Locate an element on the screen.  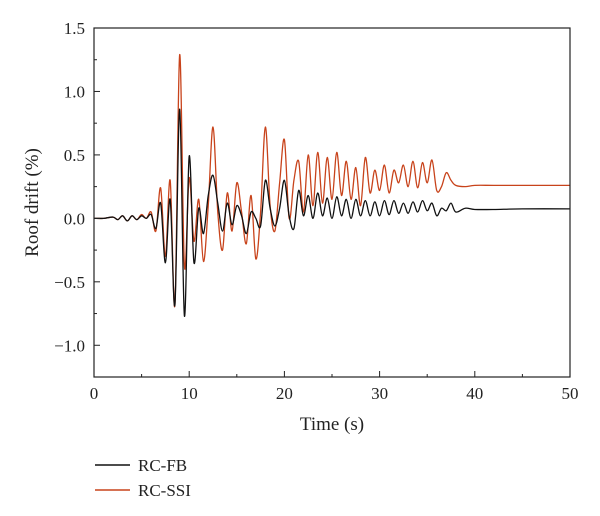
legend: RC-FB RC-SSI is located at coordinates (143, 478).